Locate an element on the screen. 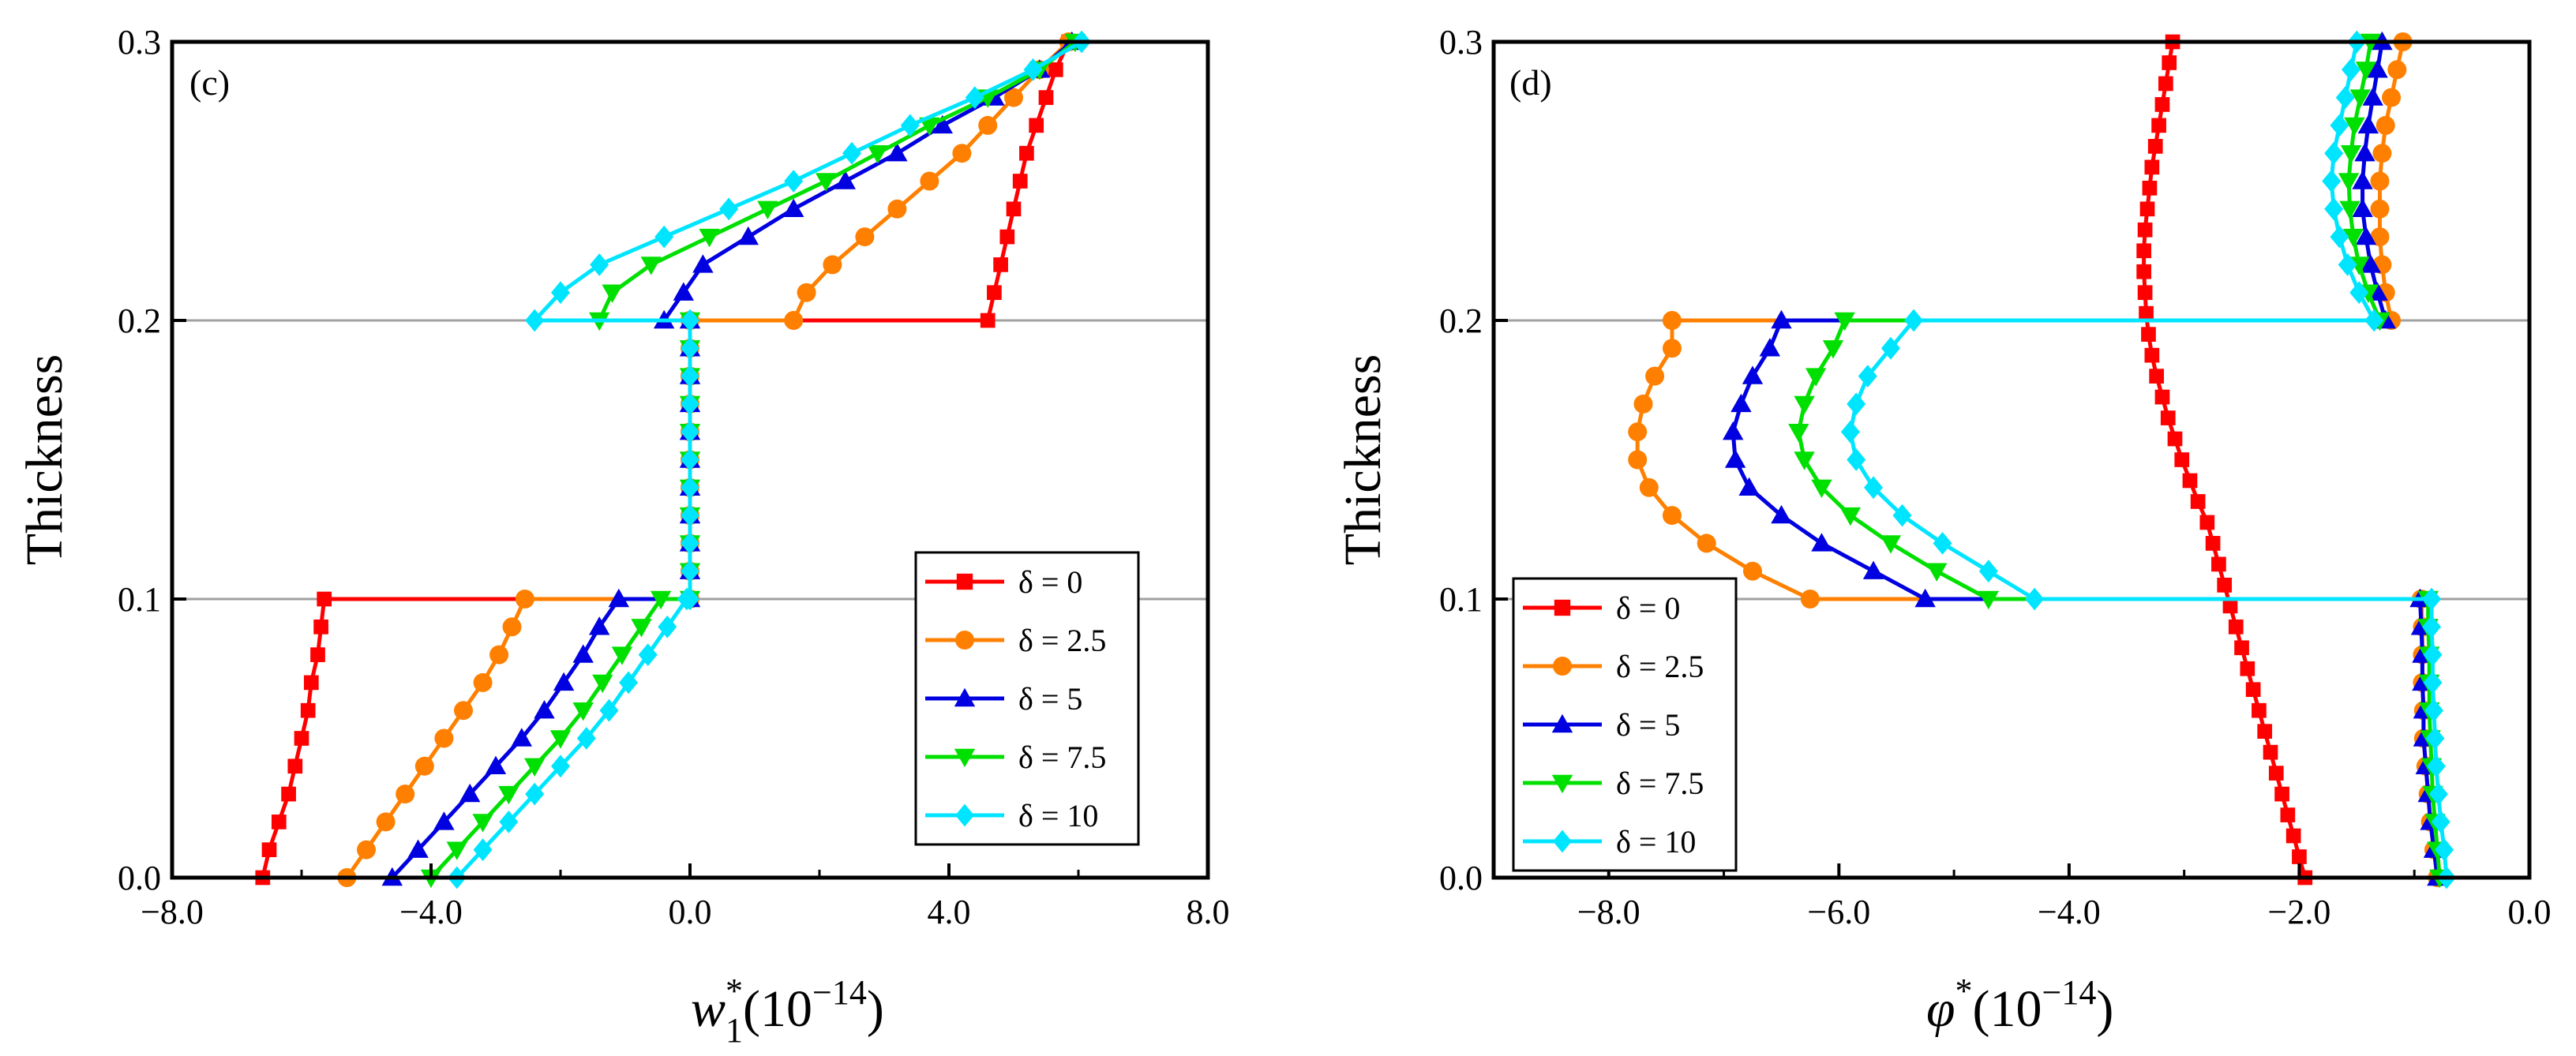  y-tick-label: 0.1 is located at coordinates (1461, 599).